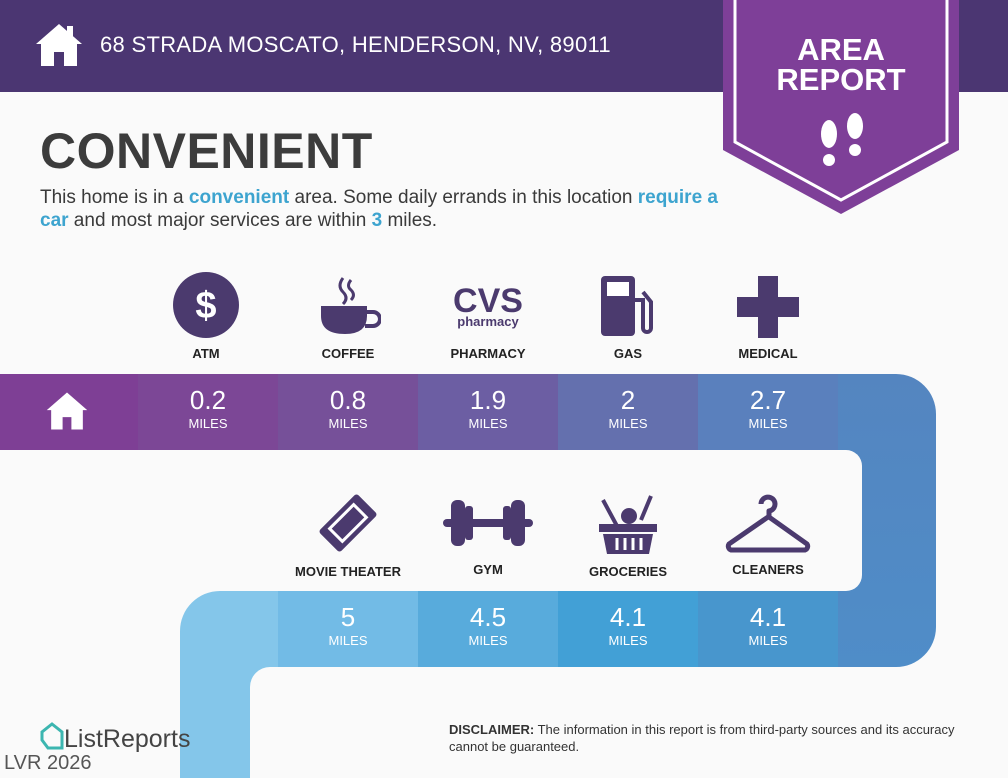 This screenshot has width=1008, height=778. I want to click on amenity-gas: GAS, so click(628, 317).